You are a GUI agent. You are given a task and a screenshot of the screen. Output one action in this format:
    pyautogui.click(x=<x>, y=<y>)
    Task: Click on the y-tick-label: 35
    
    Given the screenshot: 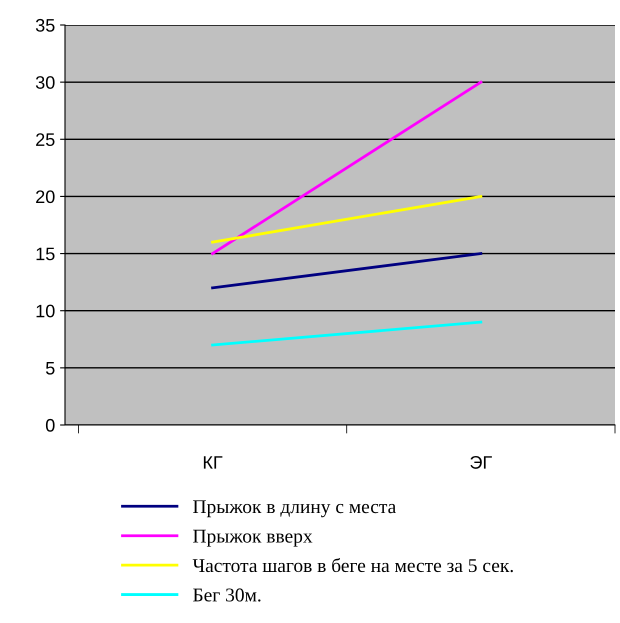 What is the action you would take?
    pyautogui.click(x=45, y=25)
    